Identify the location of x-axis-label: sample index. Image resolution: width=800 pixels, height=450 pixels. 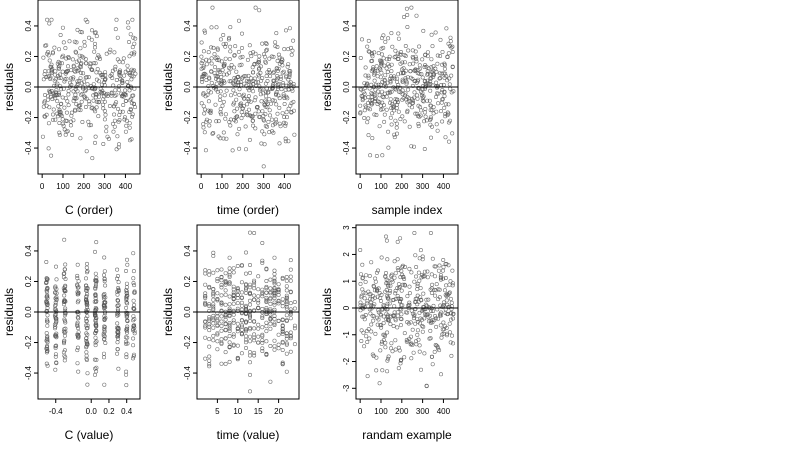
(407, 210).